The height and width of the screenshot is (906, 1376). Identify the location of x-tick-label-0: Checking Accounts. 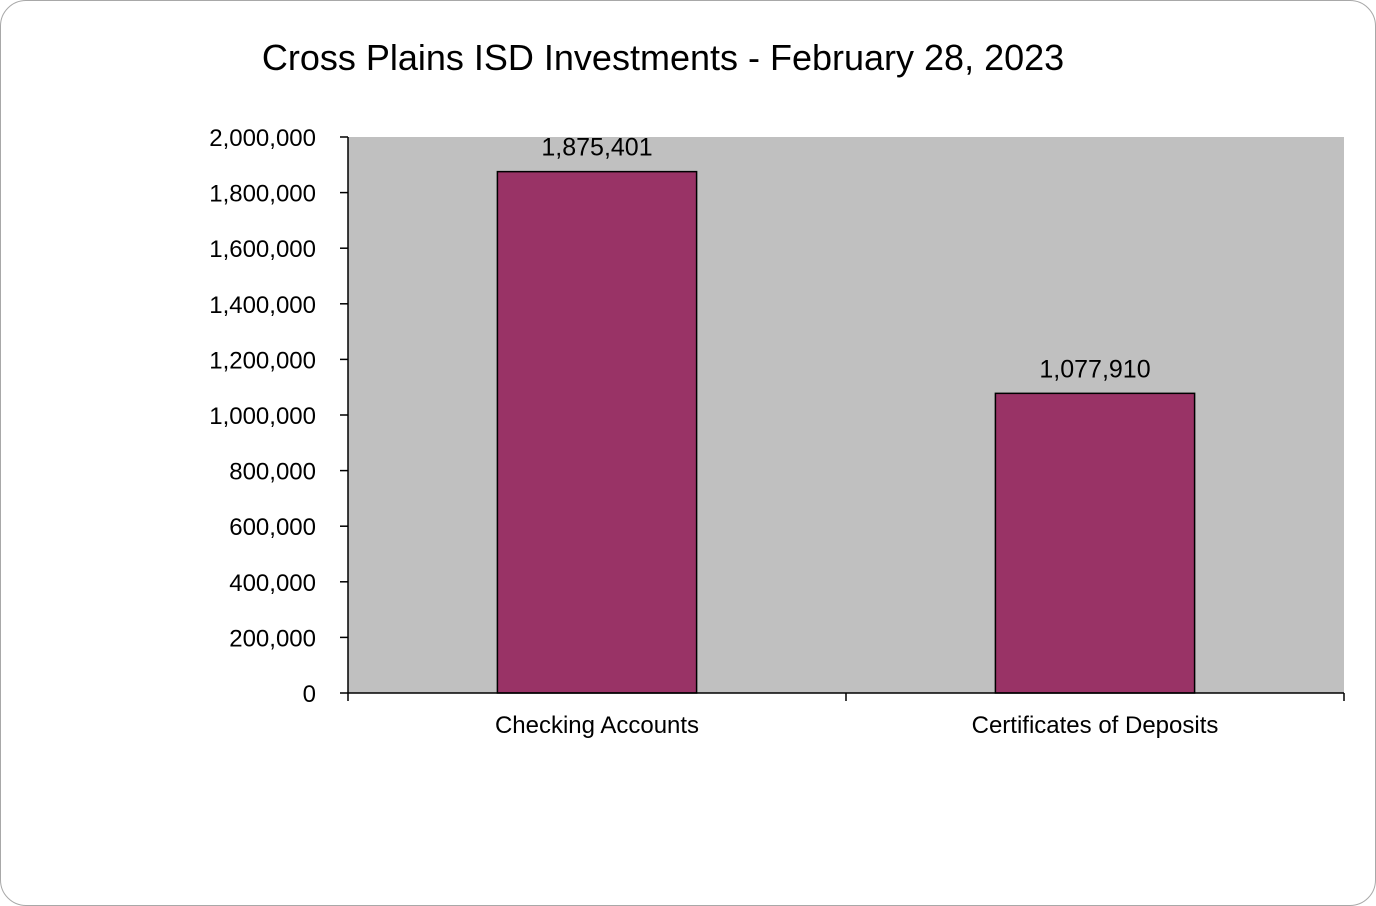
(597, 725).